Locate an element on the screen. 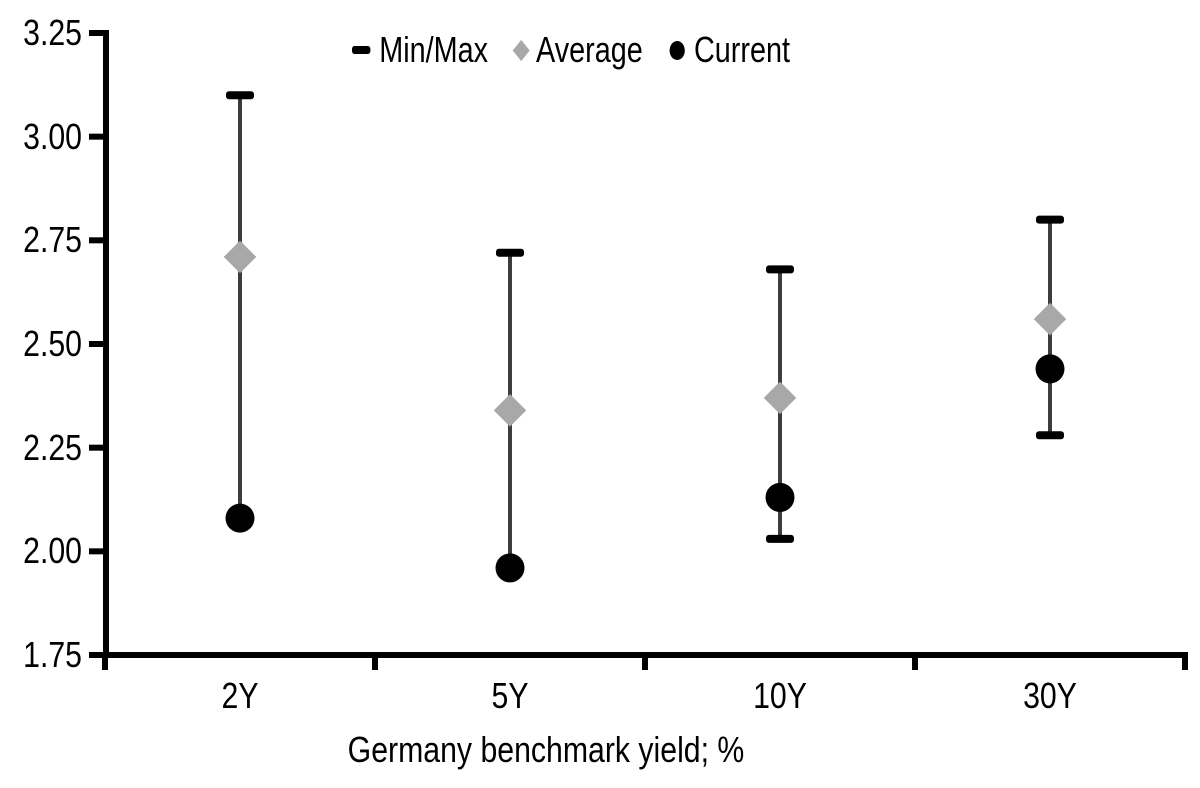  x-tick-label: 5Y is located at coordinates (510, 695).